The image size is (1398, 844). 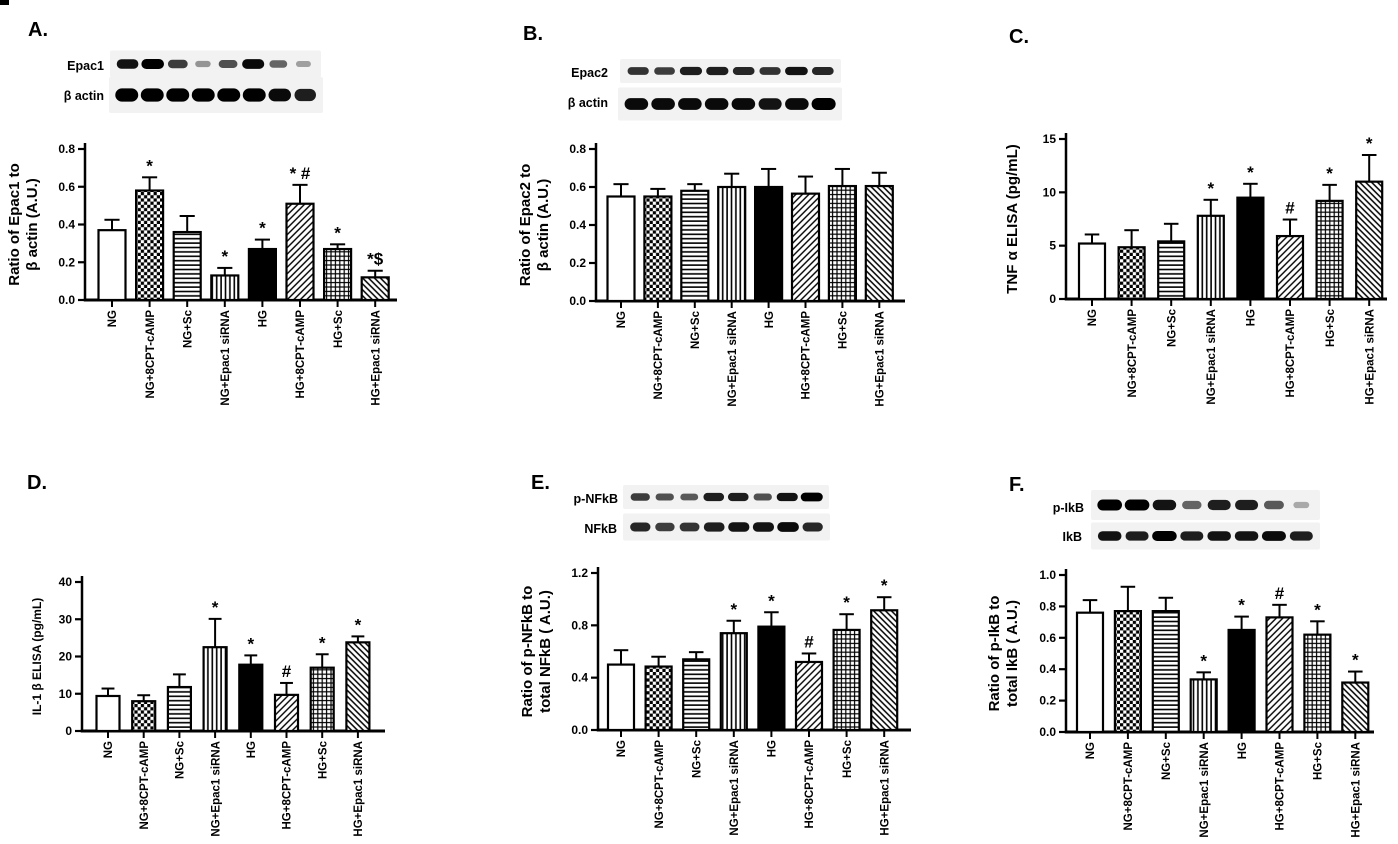 I want to click on significance-marker: *$, so click(x=375, y=259).